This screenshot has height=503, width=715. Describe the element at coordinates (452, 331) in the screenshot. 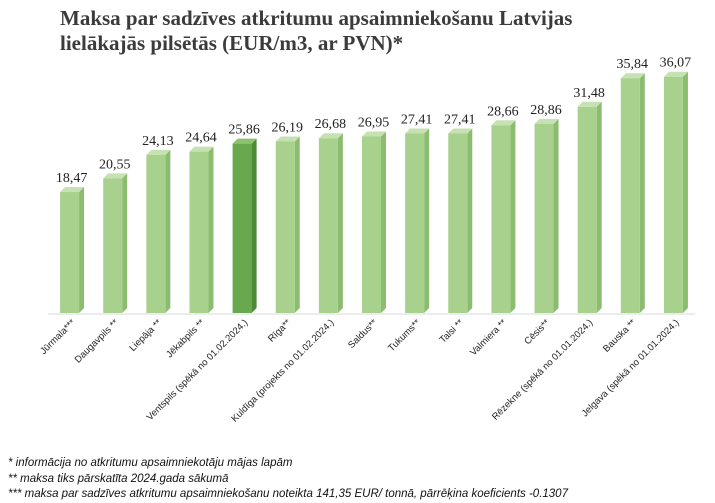

I see `x-tick-label-10: Talsi **` at that location.